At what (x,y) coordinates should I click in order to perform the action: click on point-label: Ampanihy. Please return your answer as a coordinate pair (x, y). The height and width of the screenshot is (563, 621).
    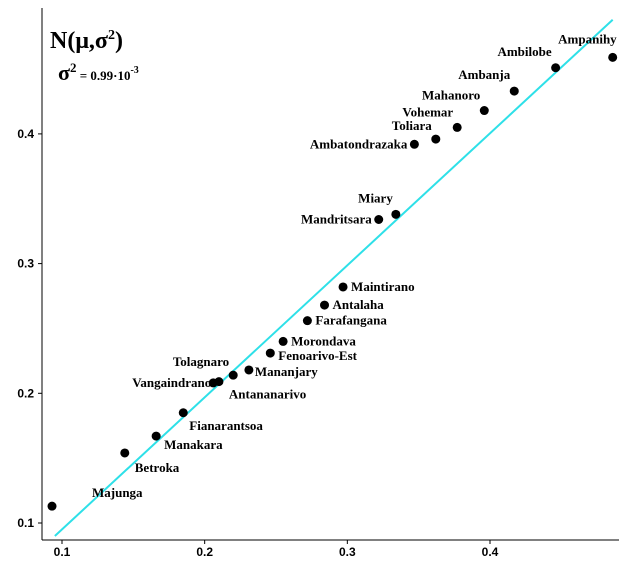
    Looking at the image, I should click on (587, 38).